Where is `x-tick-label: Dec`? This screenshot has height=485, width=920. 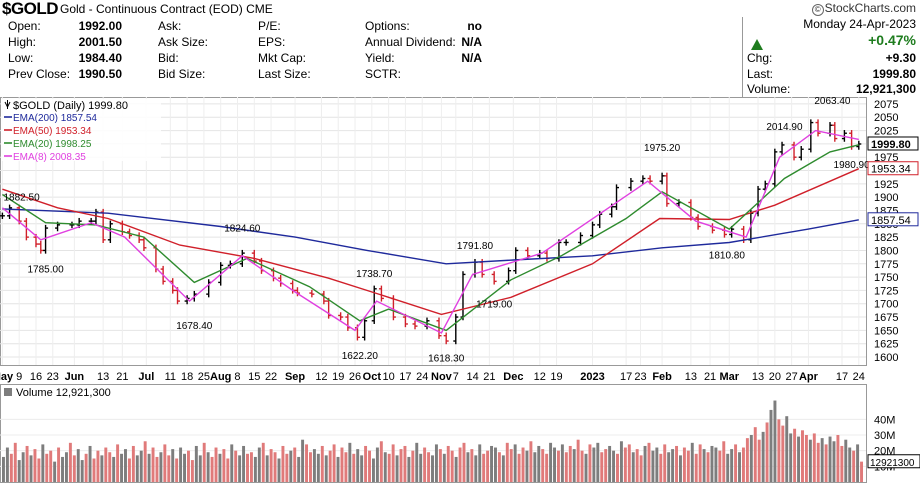
x-tick-label: Dec is located at coordinates (513, 377).